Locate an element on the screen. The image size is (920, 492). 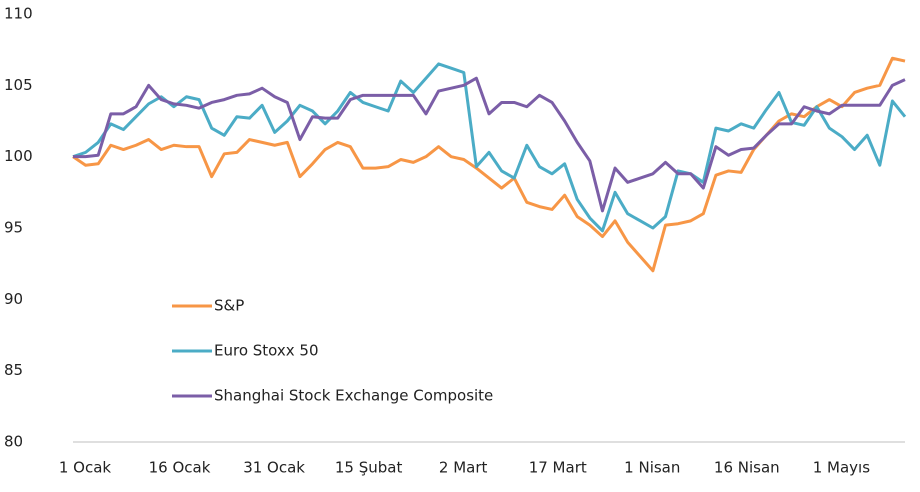
y-tick-label: 90 is located at coordinates (13, 299).